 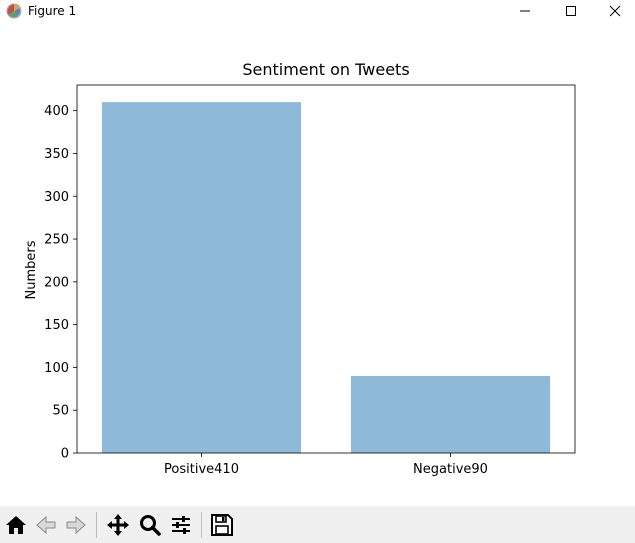 I want to click on pan-button, so click(x=118, y=525).